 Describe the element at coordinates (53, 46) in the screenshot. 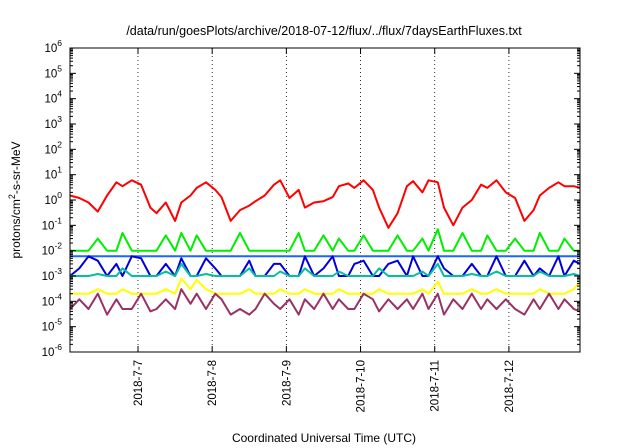

I see `y-tick-label: 10⁶` at that location.